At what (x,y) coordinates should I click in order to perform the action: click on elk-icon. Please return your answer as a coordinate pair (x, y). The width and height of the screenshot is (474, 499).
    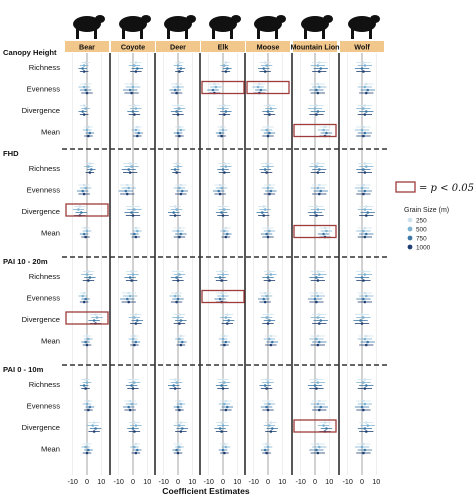
    Looking at the image, I should click on (225, 27).